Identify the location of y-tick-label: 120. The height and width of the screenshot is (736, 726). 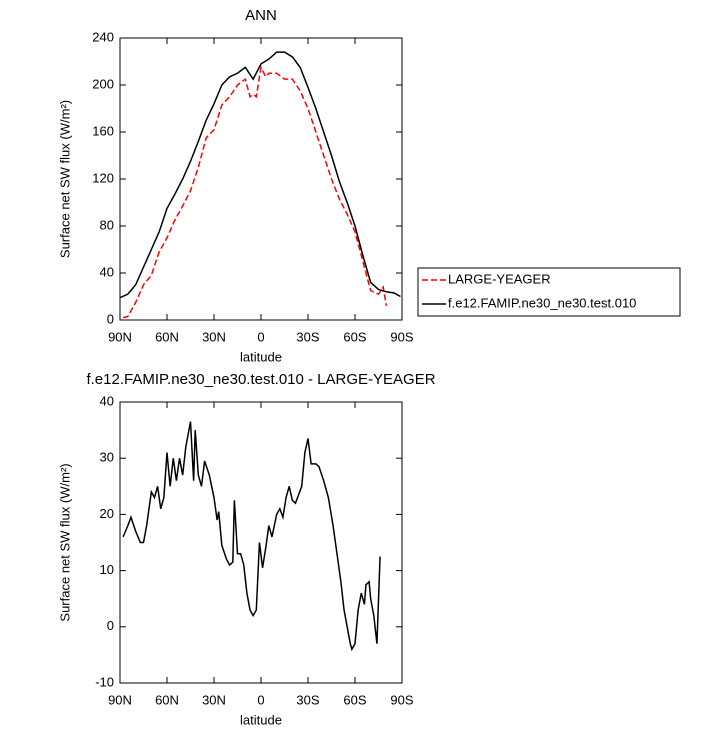
(103, 177).